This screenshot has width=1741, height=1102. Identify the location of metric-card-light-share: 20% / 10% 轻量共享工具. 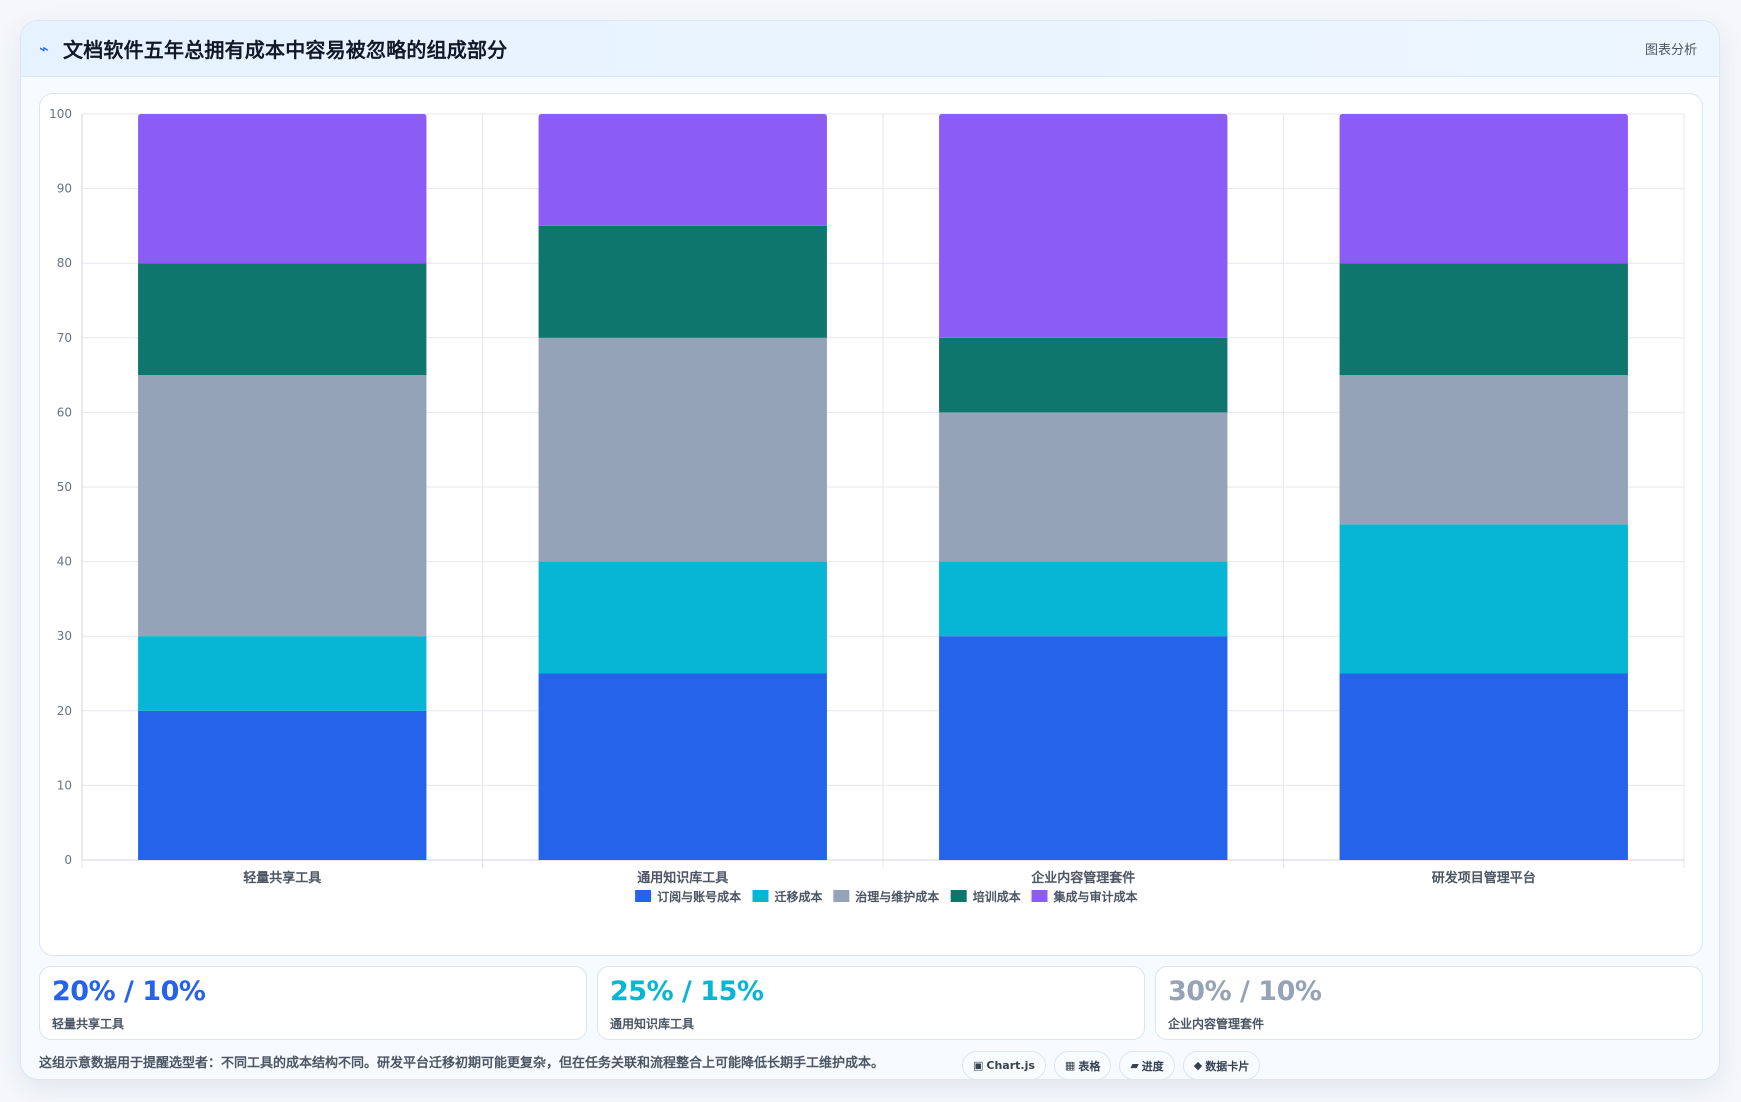
(313, 1003).